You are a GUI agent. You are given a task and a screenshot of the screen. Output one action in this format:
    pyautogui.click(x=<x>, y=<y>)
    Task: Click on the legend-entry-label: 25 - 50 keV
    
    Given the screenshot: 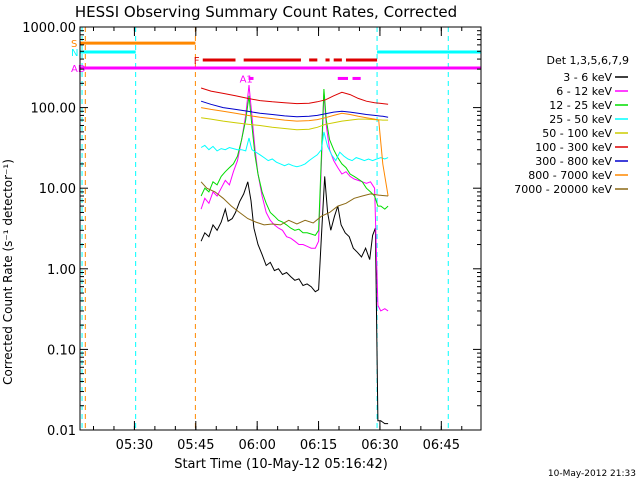 What is the action you would take?
    pyautogui.click(x=580, y=119)
    